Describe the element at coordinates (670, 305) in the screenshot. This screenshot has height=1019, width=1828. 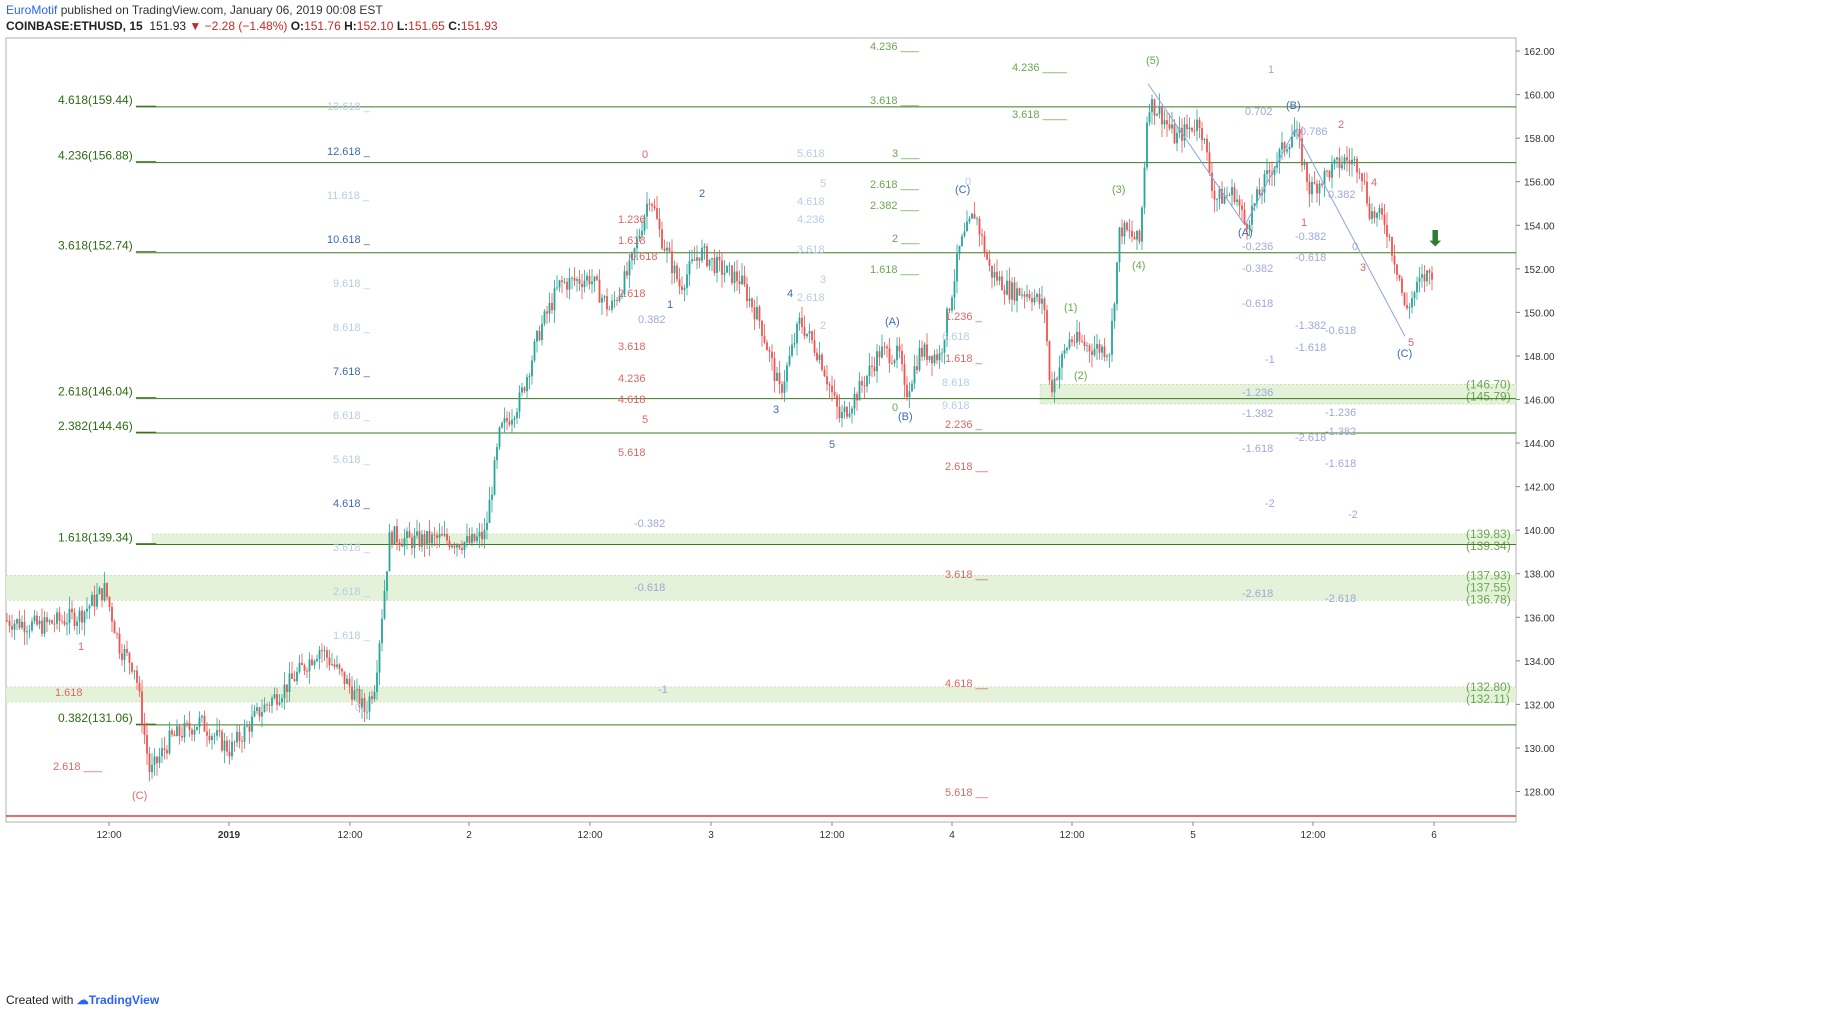
I see `wave-annotation: 1` at that location.